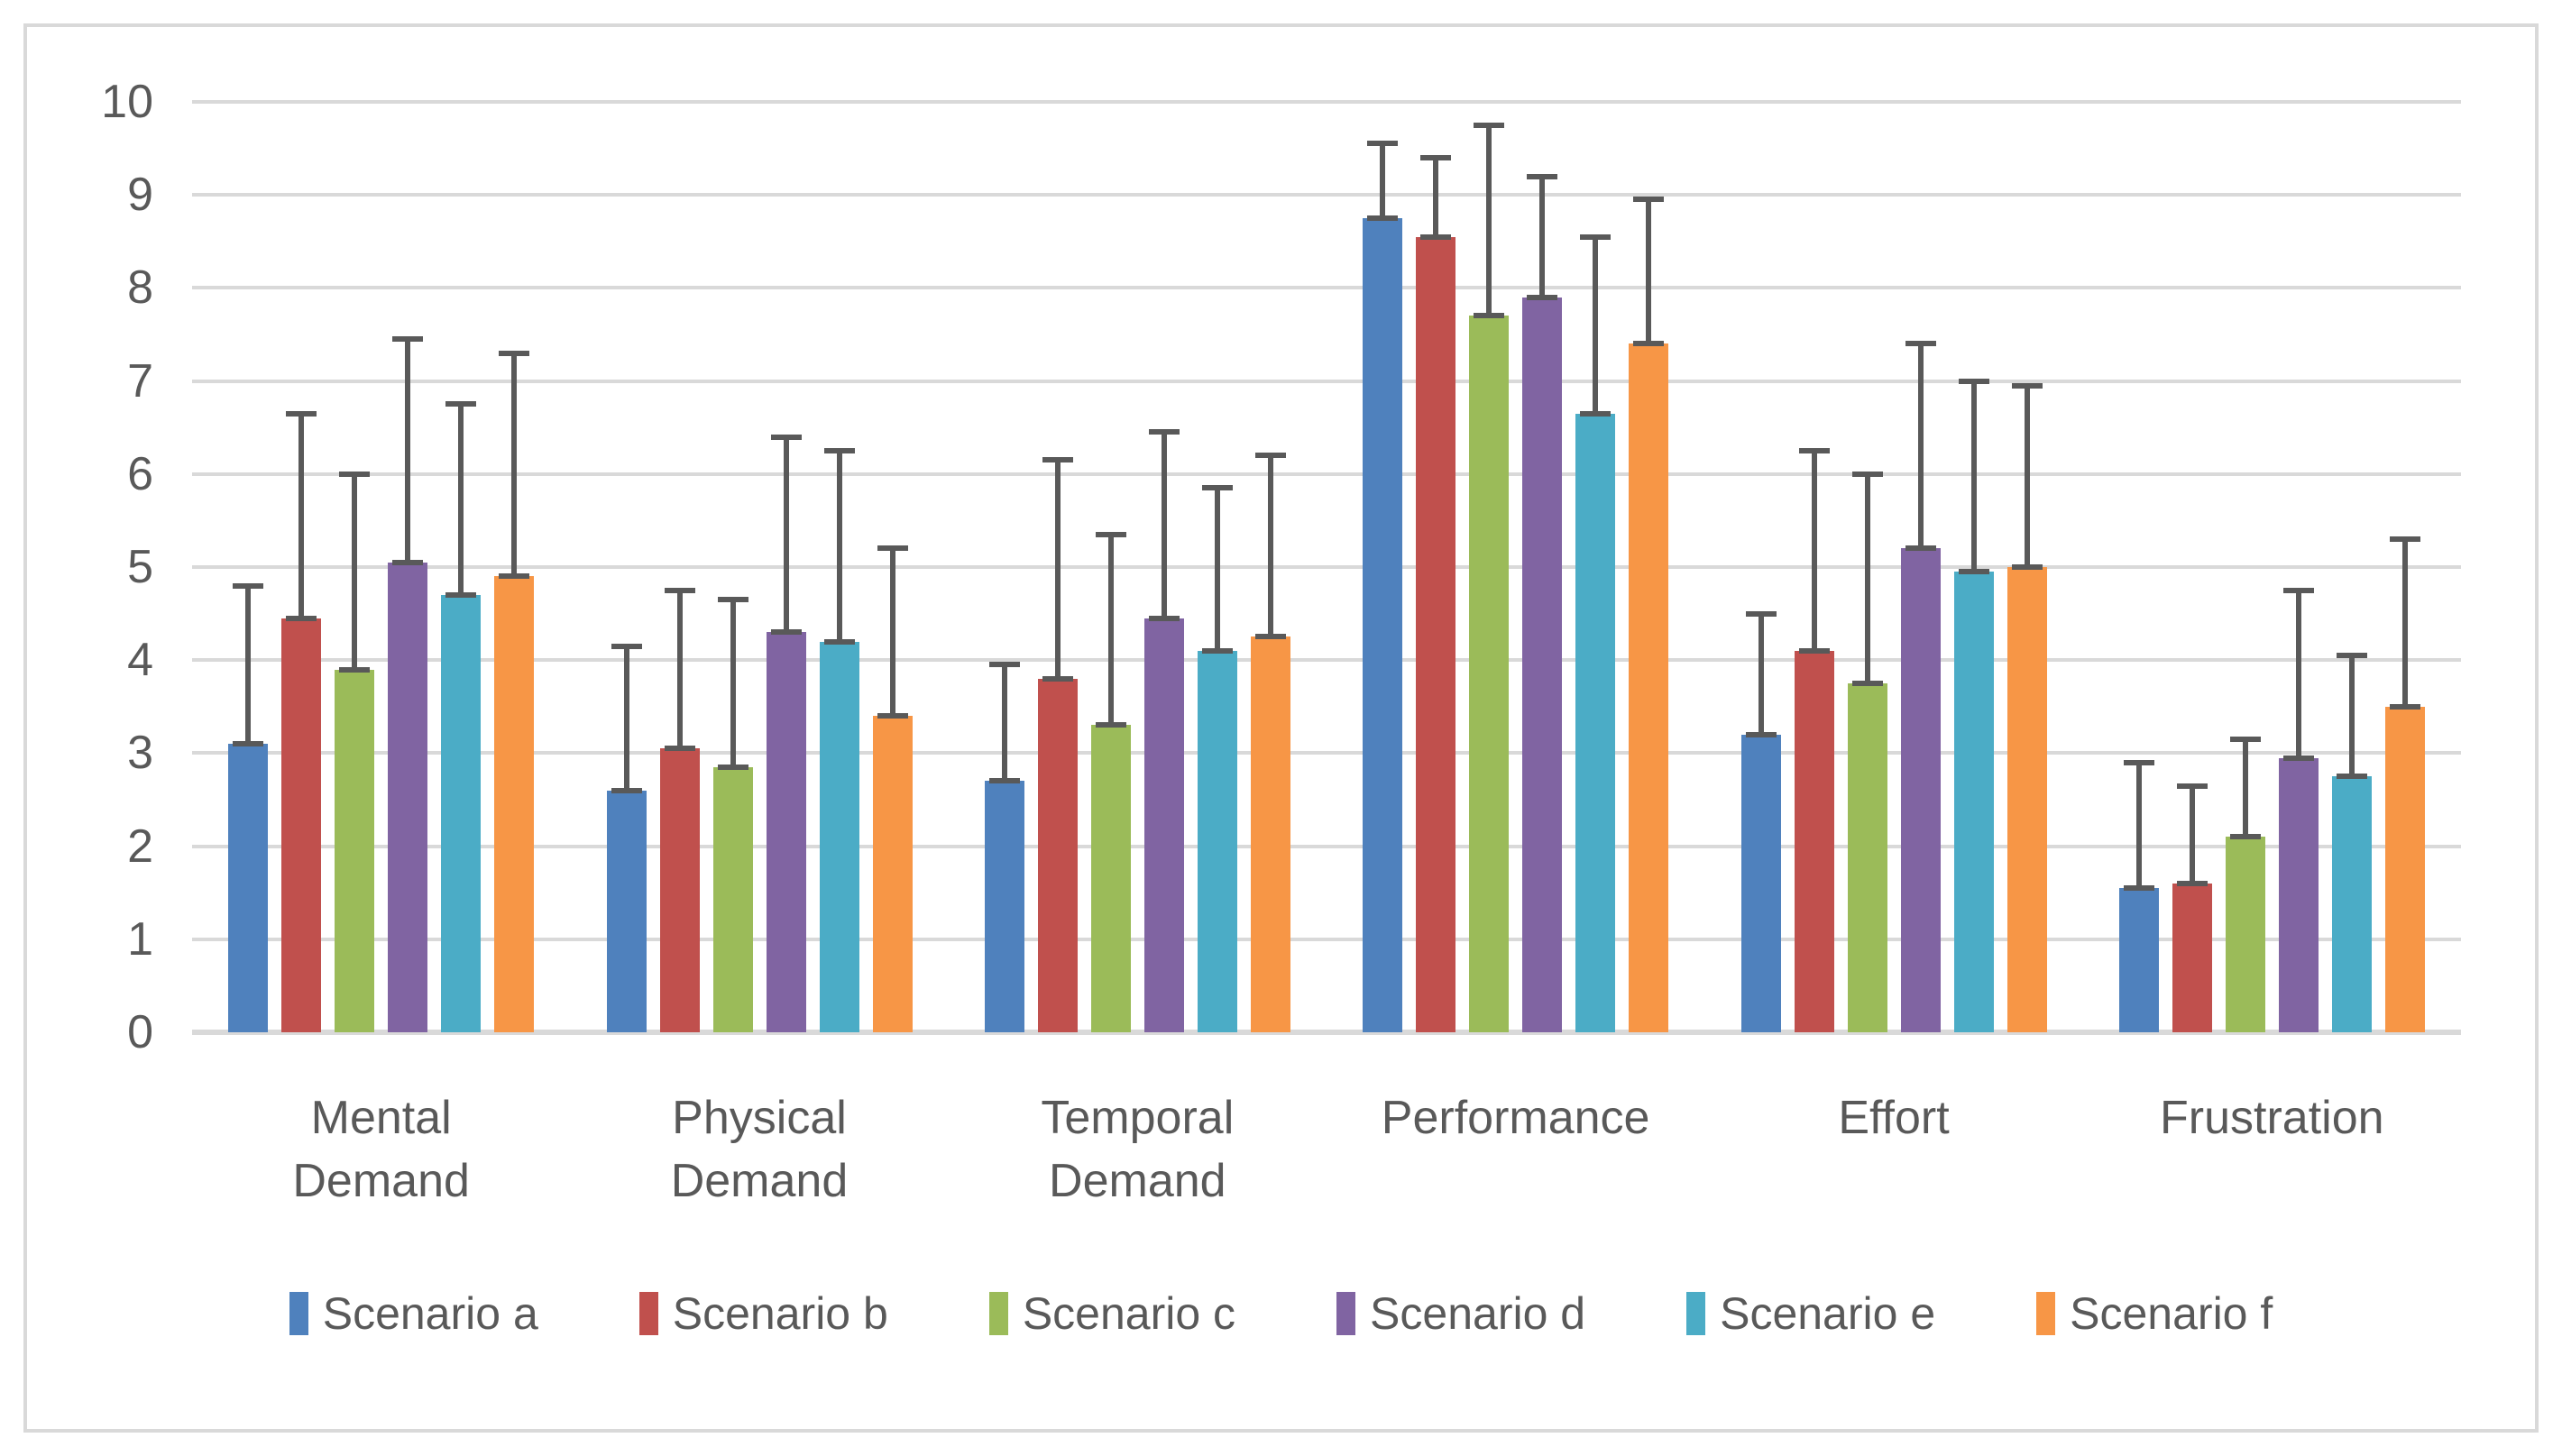  What do you see at coordinates (780, 1313) in the screenshot?
I see `legend-label: Scenario b` at bounding box center [780, 1313].